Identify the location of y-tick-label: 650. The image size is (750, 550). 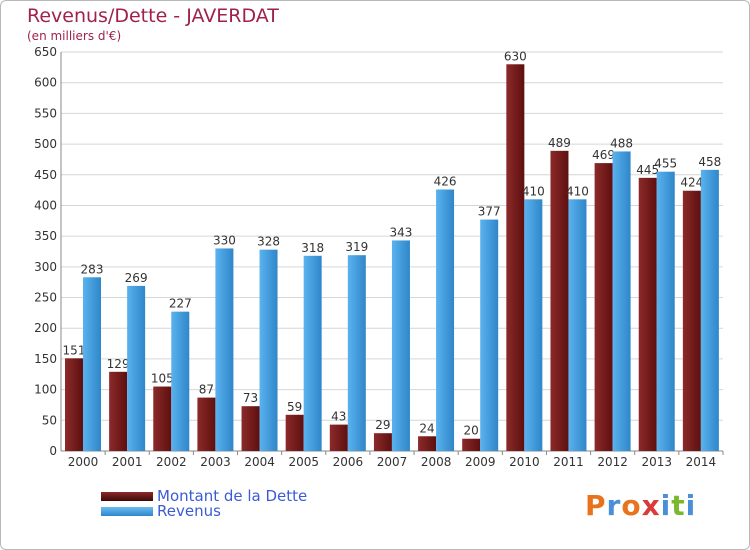
(45, 52).